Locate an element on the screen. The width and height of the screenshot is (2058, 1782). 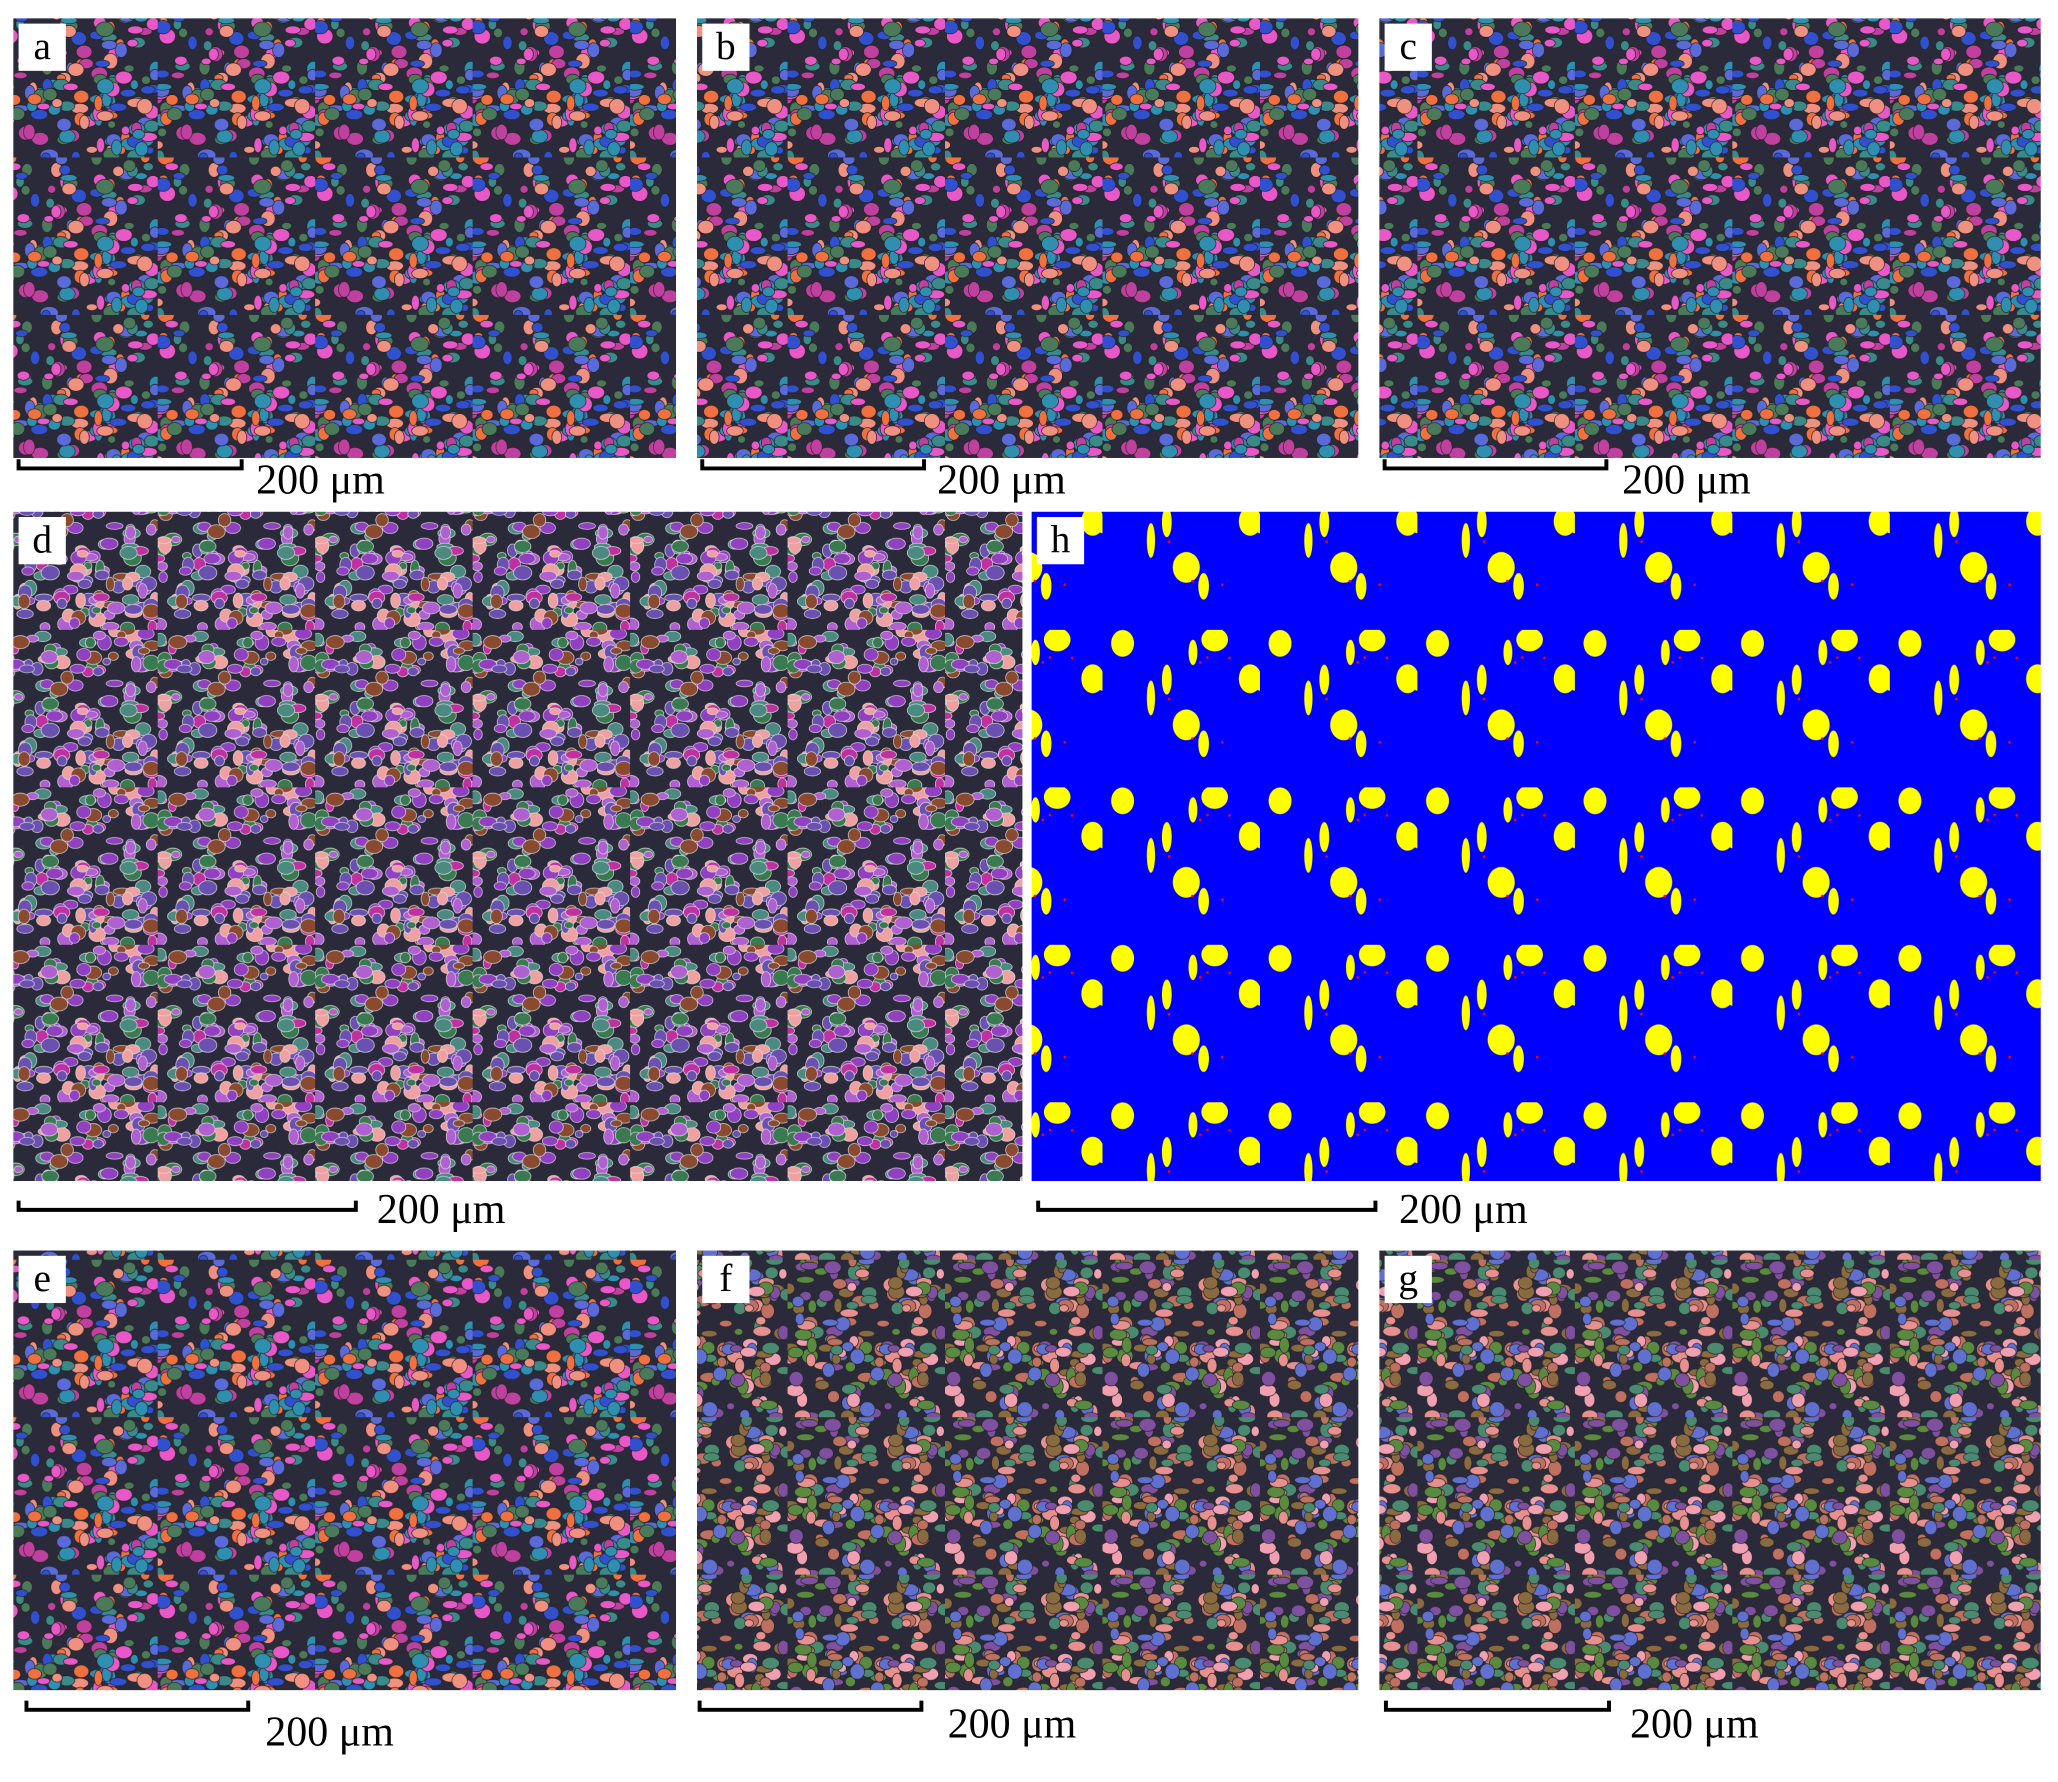
panel-label: f is located at coordinates (726, 1278).